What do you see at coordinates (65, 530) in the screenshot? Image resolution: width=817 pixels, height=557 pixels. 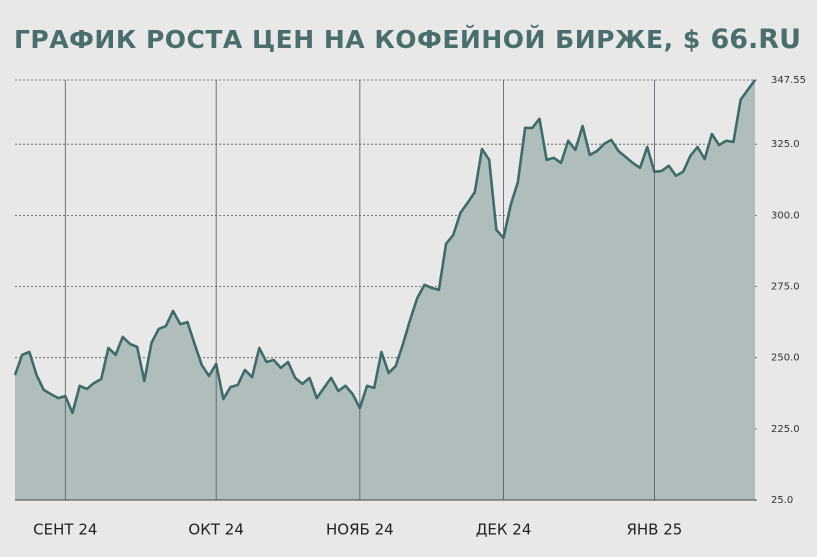 I see `x-tick-label: СЕНТ 24` at bounding box center [65, 530].